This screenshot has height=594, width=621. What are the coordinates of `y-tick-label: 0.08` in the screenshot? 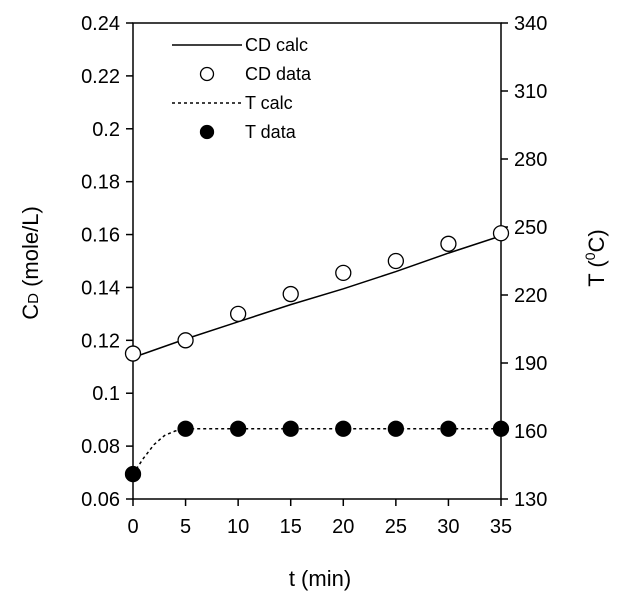 It's located at (100, 447).